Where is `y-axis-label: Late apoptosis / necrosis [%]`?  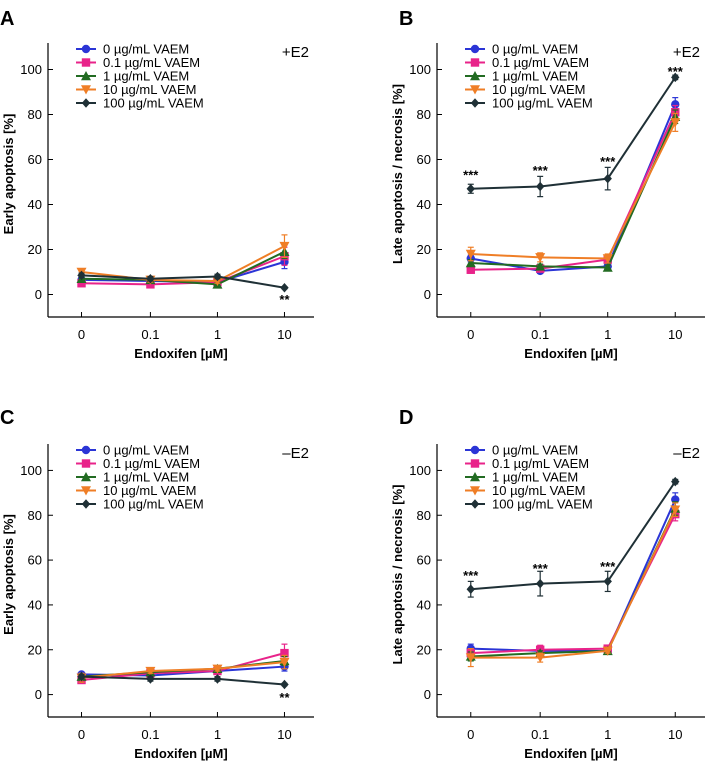
y-axis-label: Late apoptosis / necrosis [%] is located at coordinates (397, 575).